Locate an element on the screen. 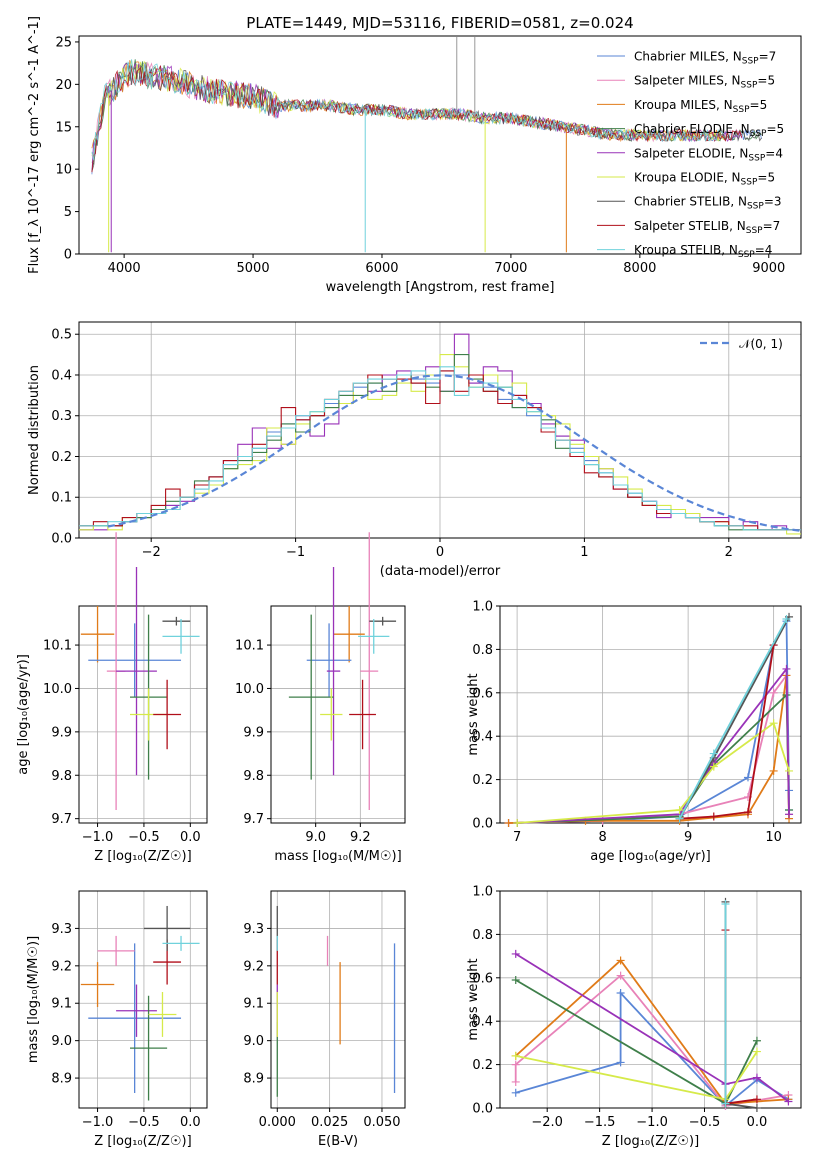  y-tick-label: 15 is located at coordinates (63, 127).